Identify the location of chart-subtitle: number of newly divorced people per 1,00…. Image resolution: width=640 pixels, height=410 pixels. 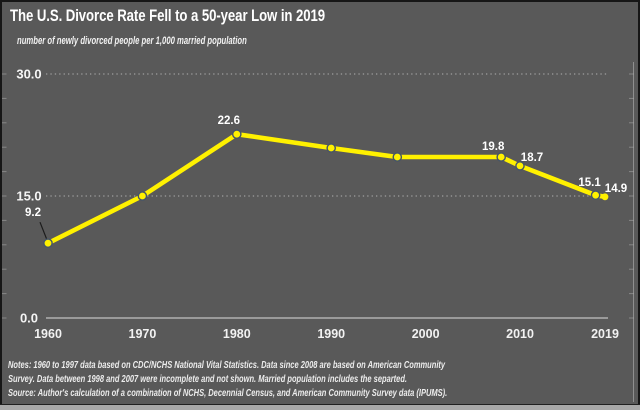
(132, 41).